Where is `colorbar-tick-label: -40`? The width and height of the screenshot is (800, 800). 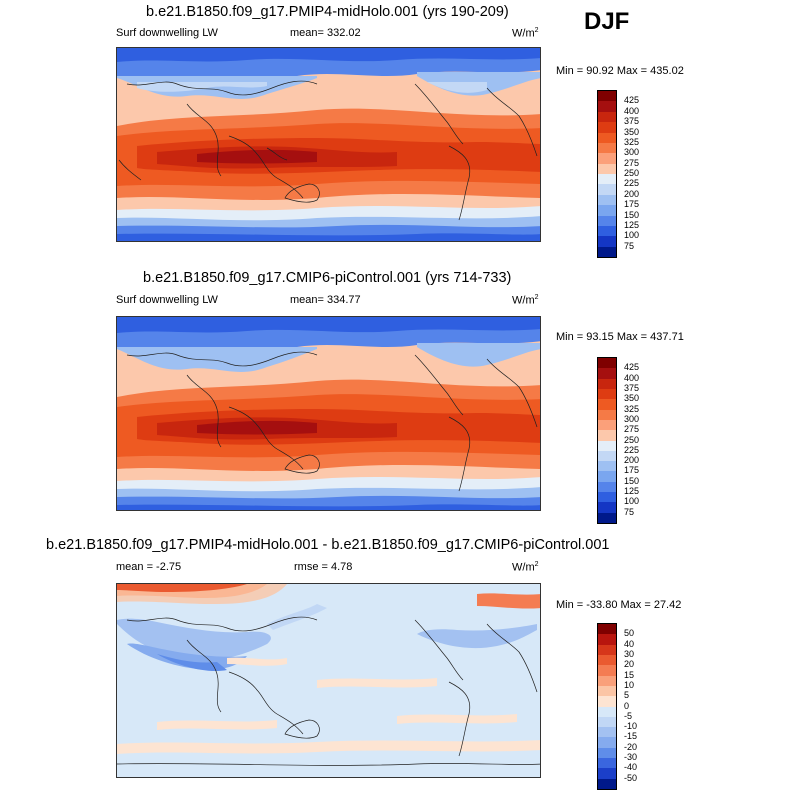
colorbar-tick-label: -40 is located at coordinates (631, 767).